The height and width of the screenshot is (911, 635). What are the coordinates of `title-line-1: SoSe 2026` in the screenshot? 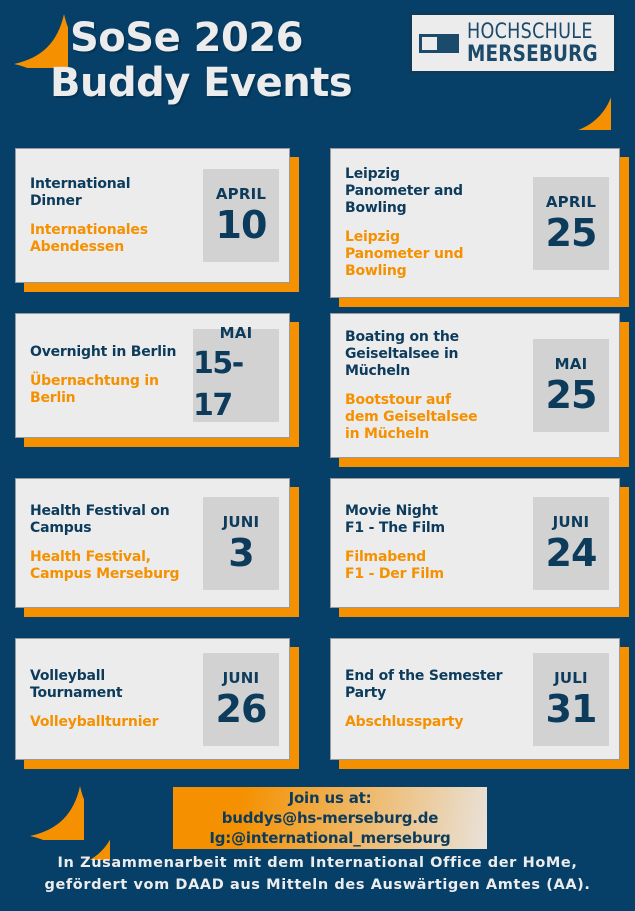 It's located at (186, 38).